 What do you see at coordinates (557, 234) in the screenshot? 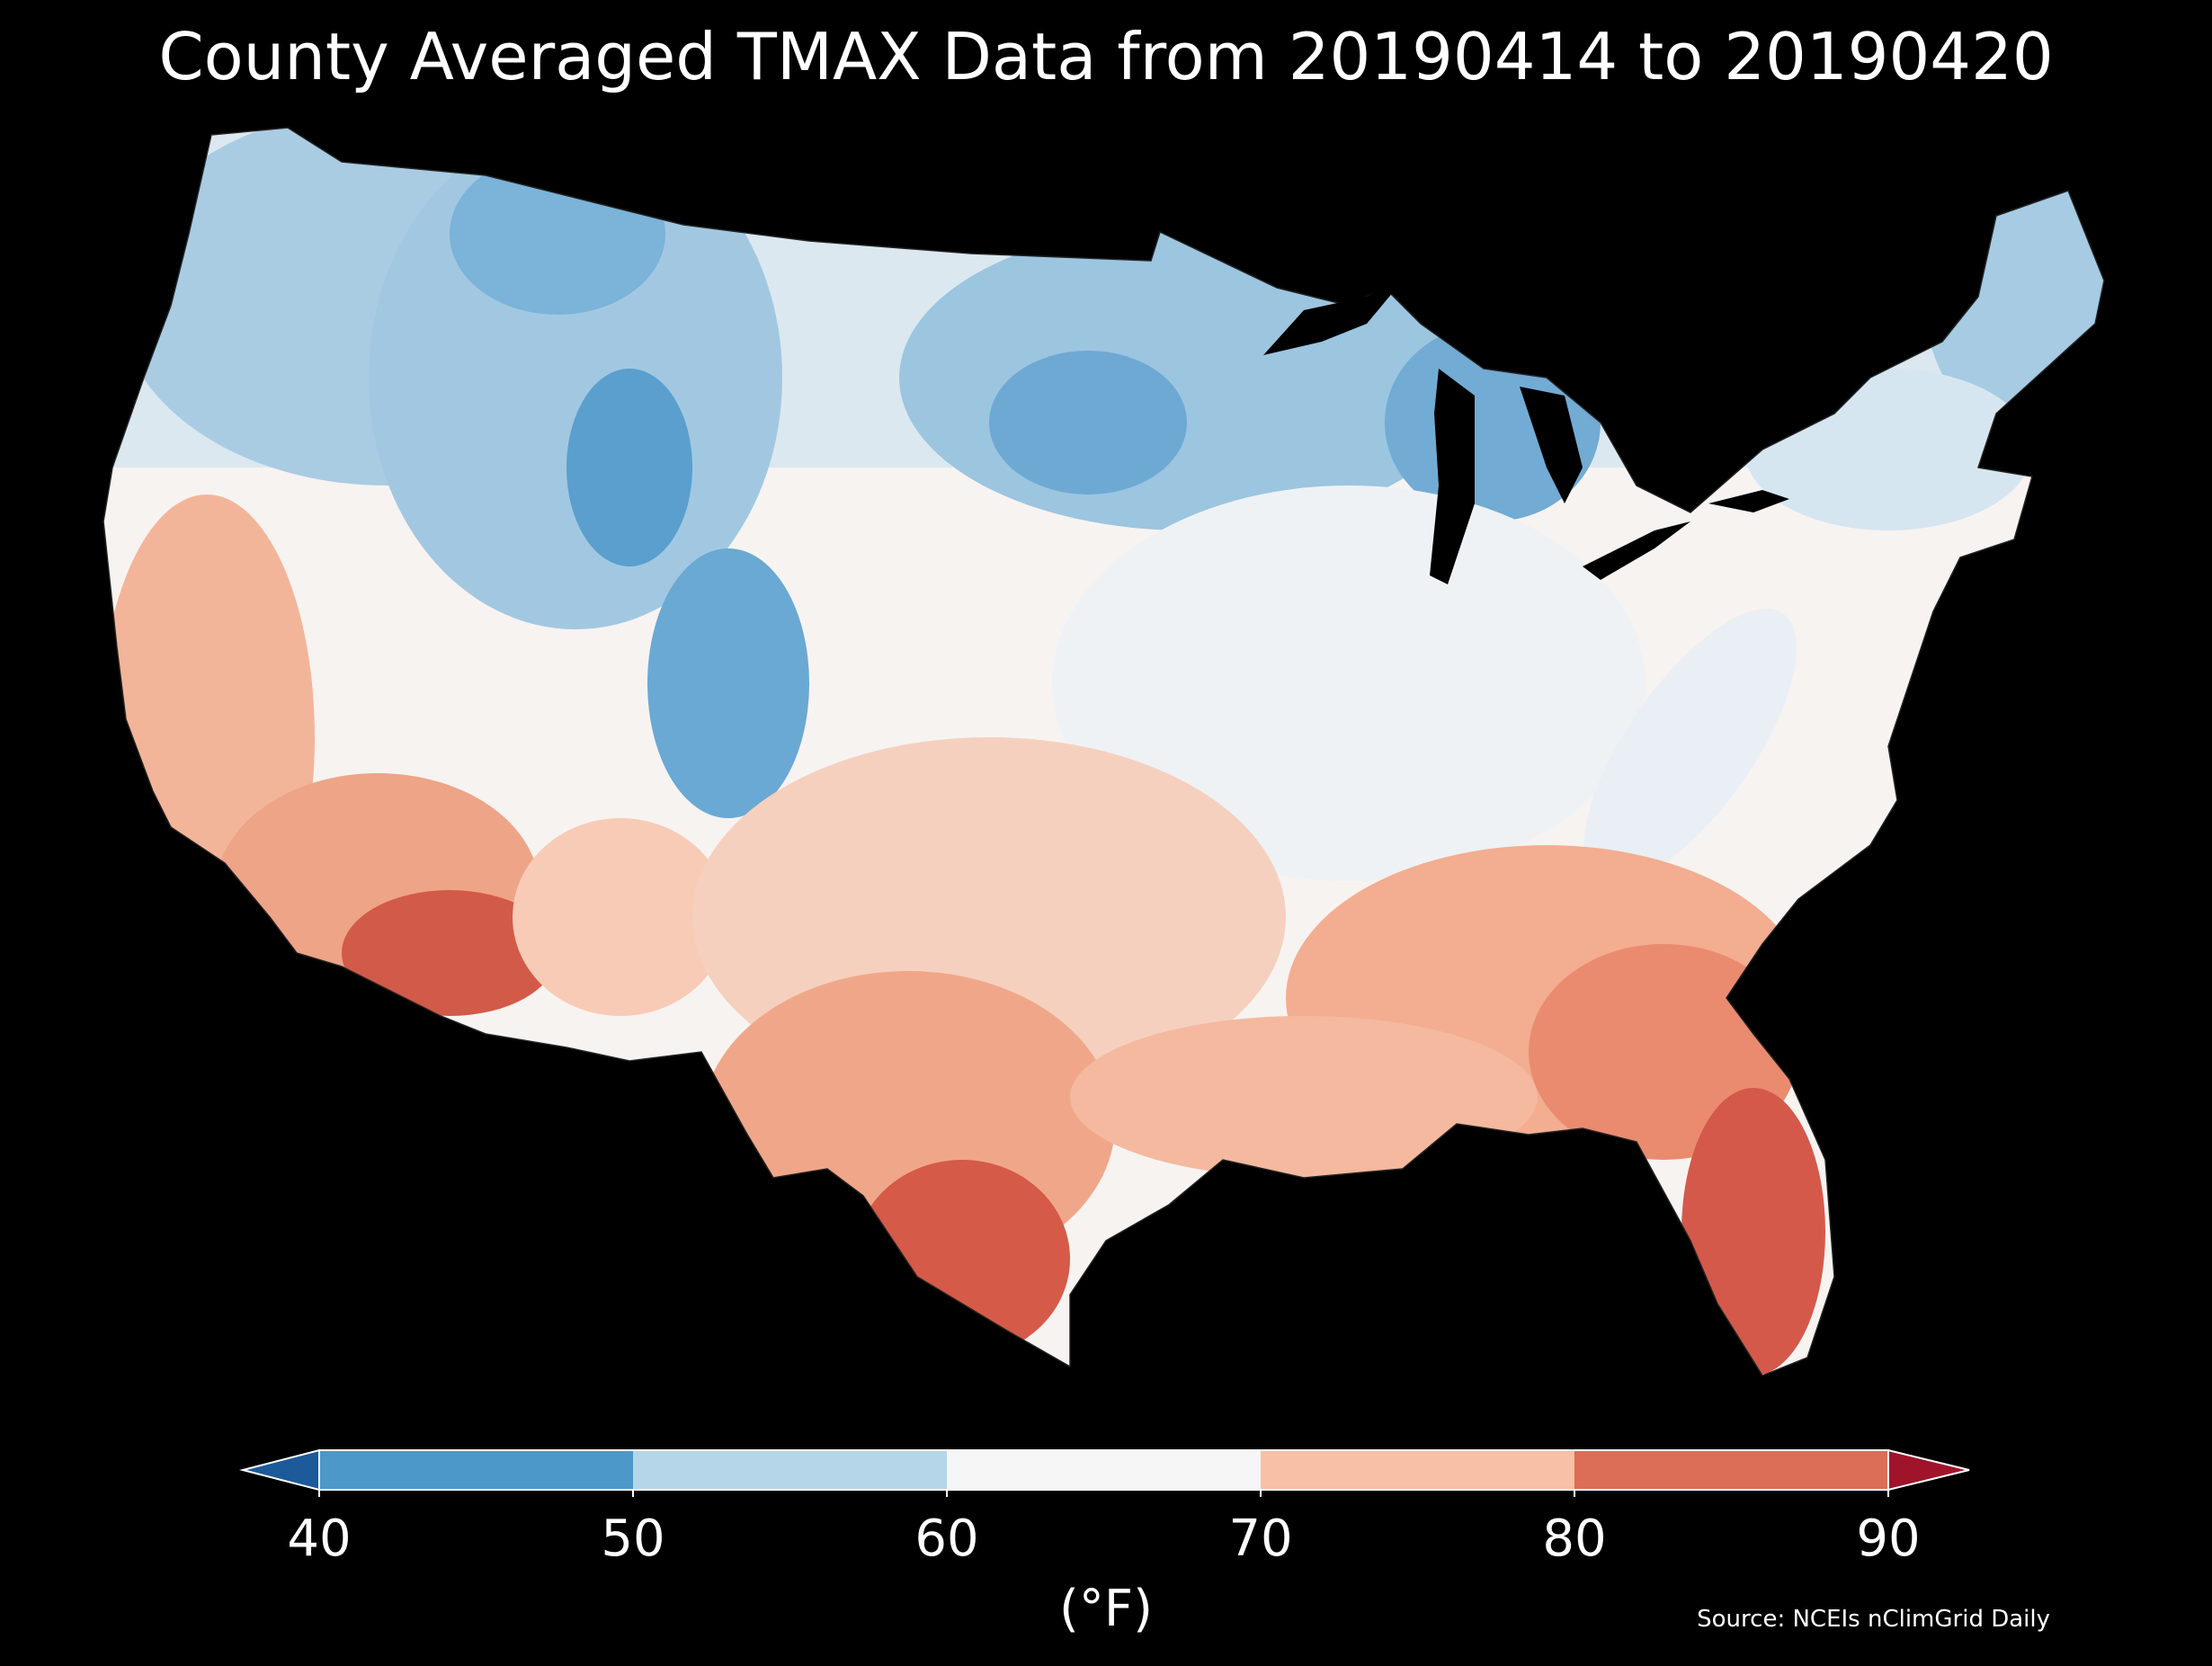
I see `region-montana-cold` at bounding box center [557, 234].